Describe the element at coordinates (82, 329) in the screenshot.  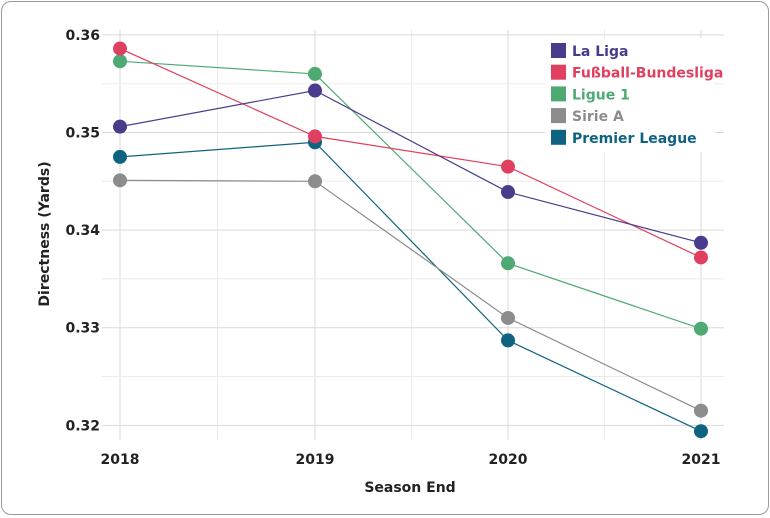
I see `y-tick-label: 0.33` at that location.